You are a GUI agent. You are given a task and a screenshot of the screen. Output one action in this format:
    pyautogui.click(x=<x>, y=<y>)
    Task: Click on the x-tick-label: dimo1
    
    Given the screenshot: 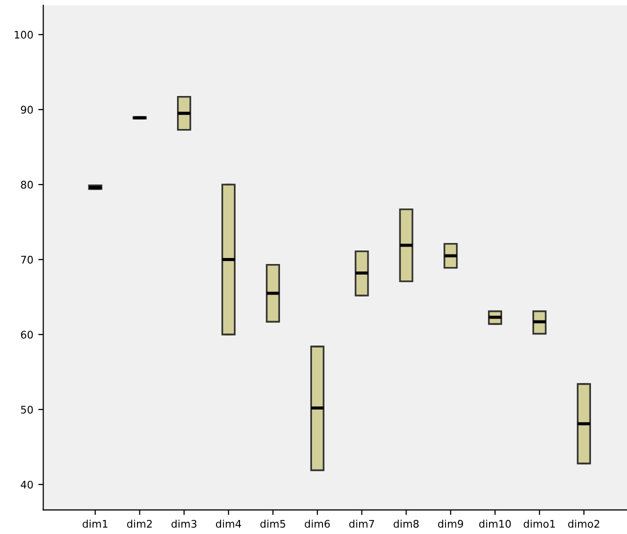 What is the action you would take?
    pyautogui.click(x=539, y=524)
    